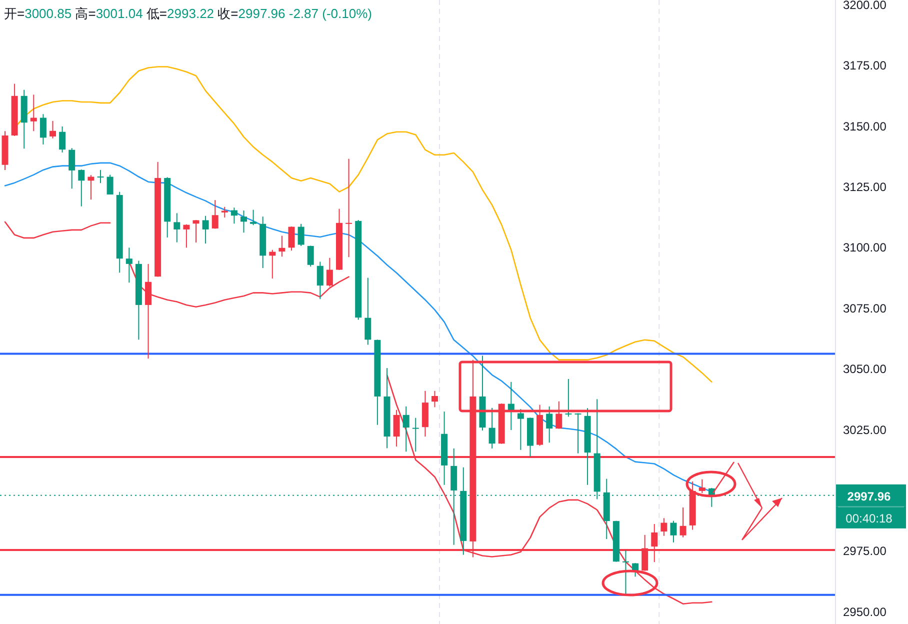  I want to click on y-tick-label: 3125.00, so click(865, 187).